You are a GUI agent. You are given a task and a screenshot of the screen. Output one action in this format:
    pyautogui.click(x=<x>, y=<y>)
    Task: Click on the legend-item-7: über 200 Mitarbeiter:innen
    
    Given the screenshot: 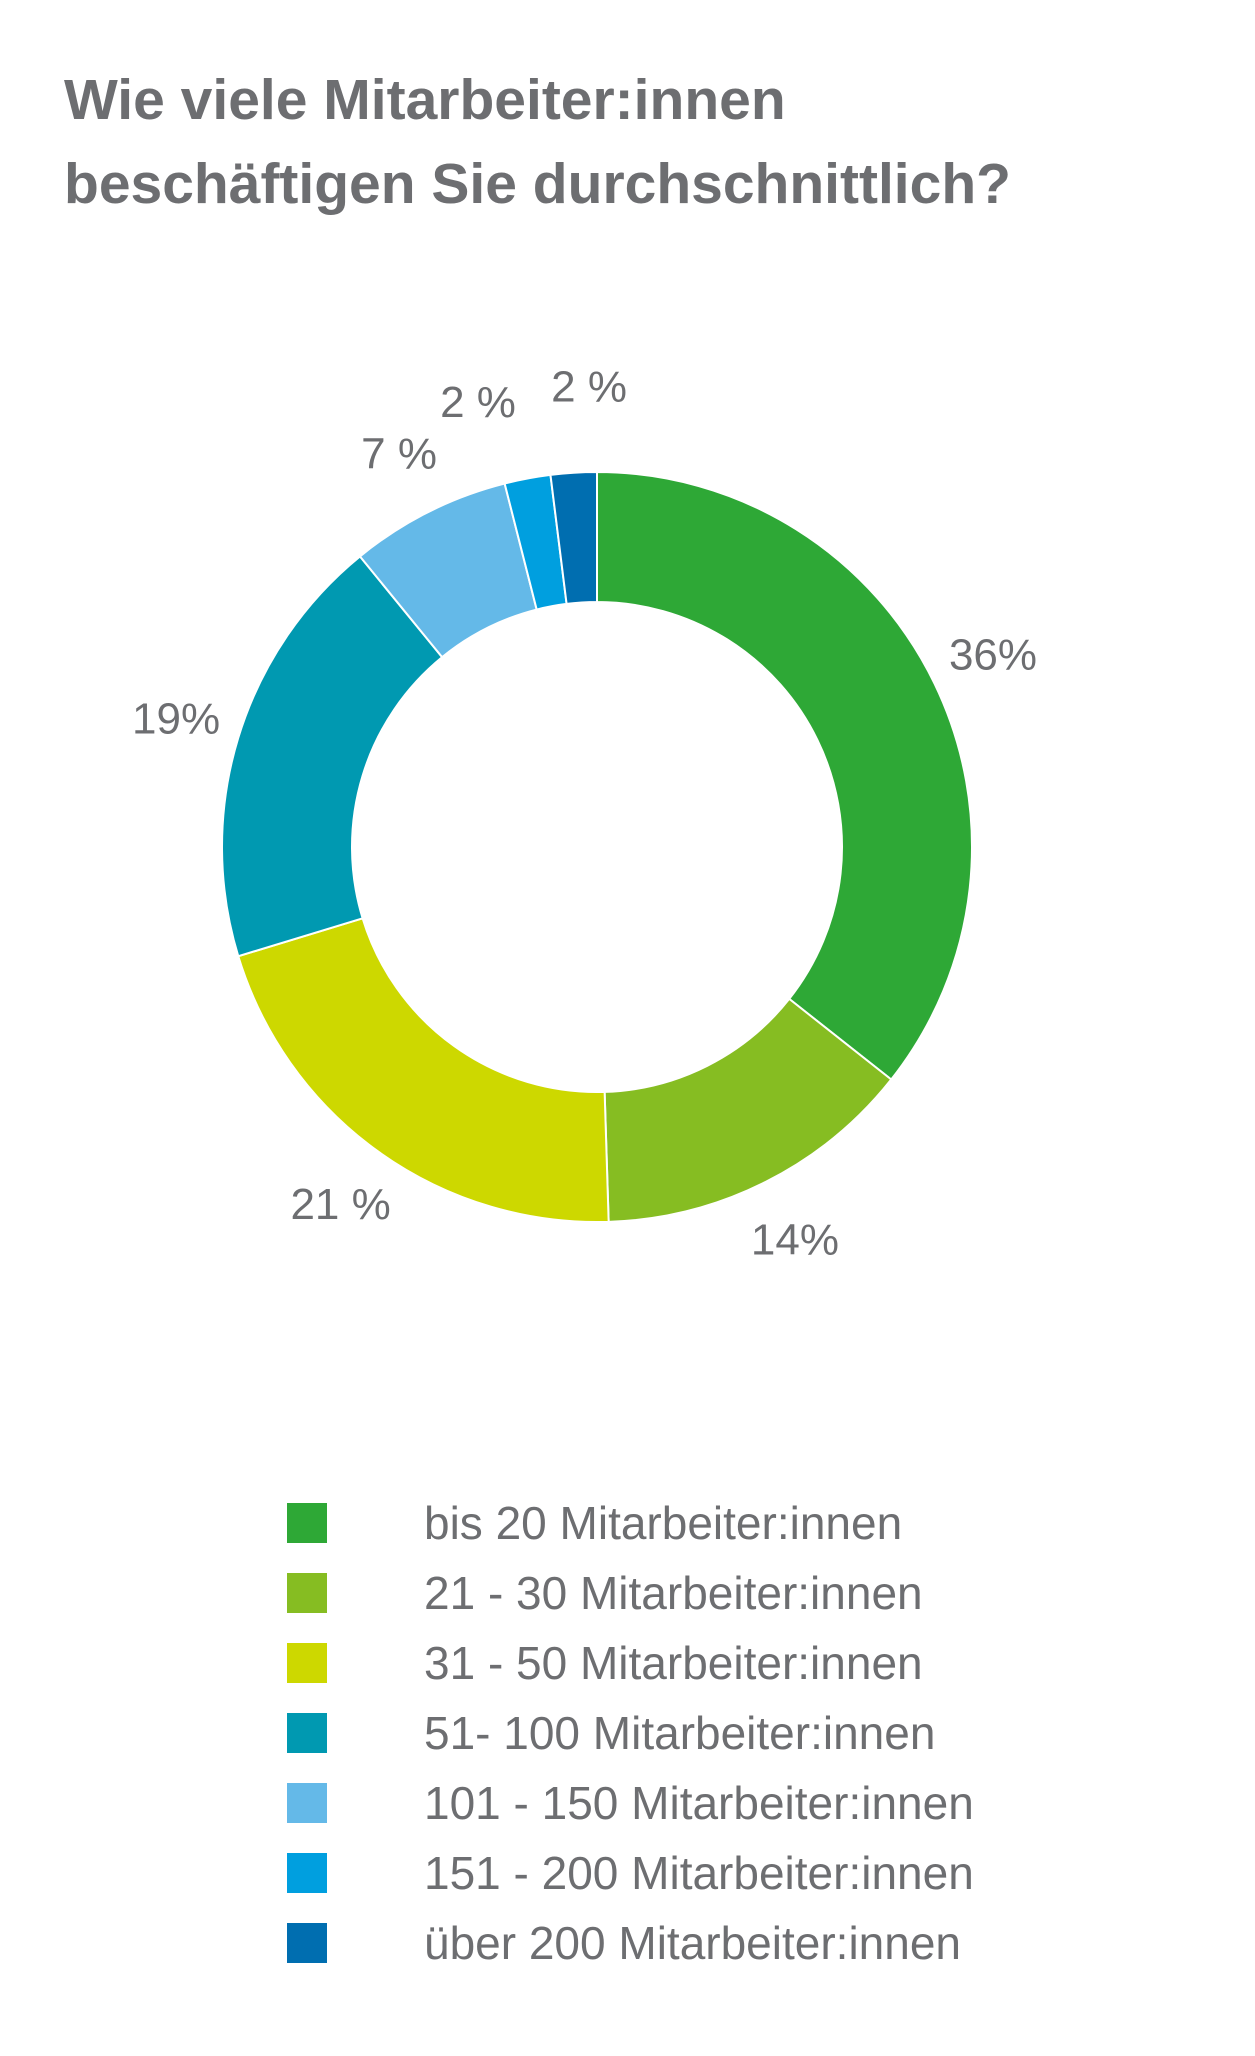 What is the action you would take?
    pyautogui.click(x=630, y=1943)
    